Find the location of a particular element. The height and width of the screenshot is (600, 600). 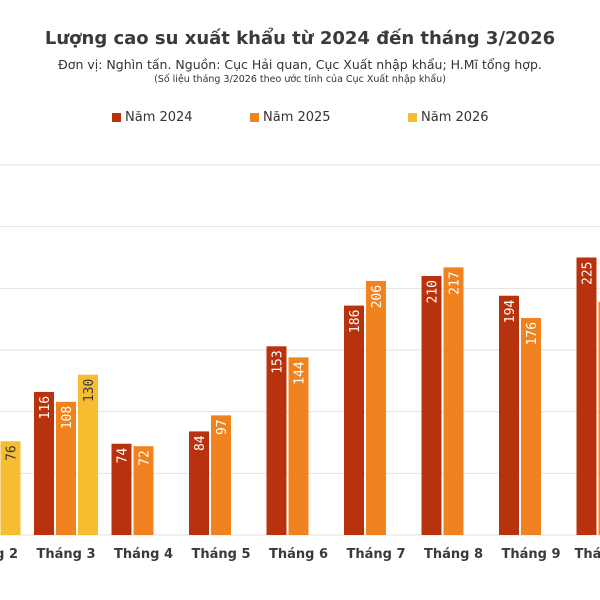

data-label: 108 is located at coordinates (67, 417).